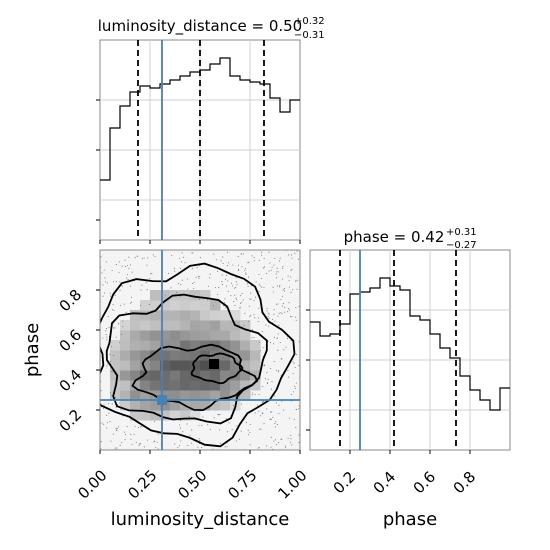  Describe the element at coordinates (214, 364) in the screenshot. I see `joint-peak-marker` at that location.